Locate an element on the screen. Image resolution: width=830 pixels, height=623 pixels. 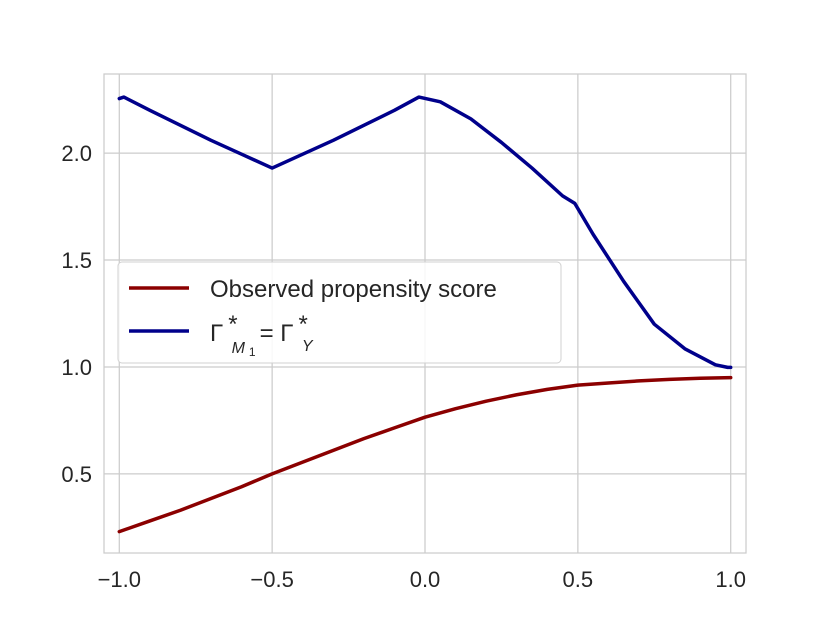
gamma-equals: = is located at coordinates (270, 333).